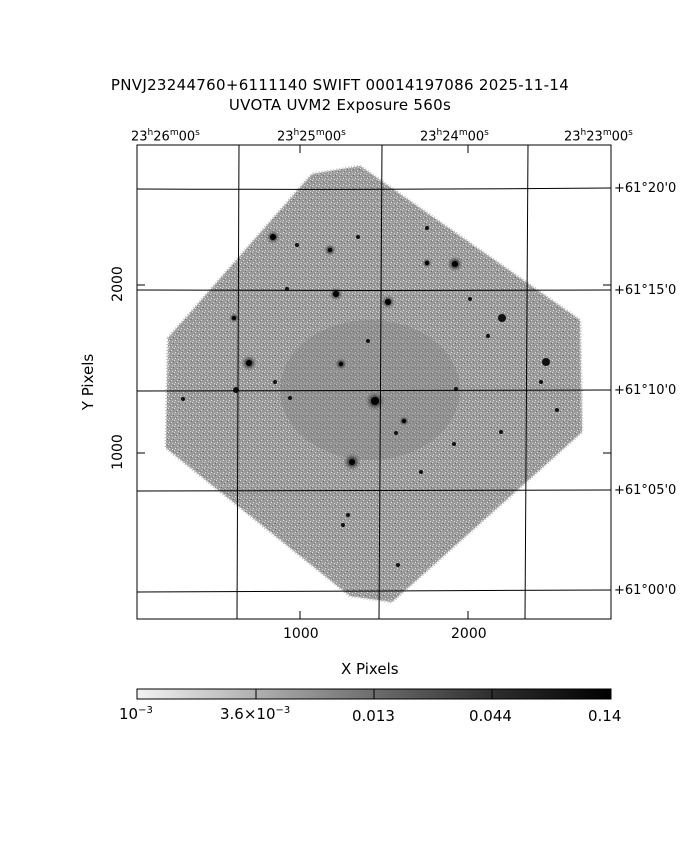  What do you see at coordinates (340, 105) in the screenshot?
I see `image-title-line2: UVOTA UVM2 Exposure 560s` at bounding box center [340, 105].